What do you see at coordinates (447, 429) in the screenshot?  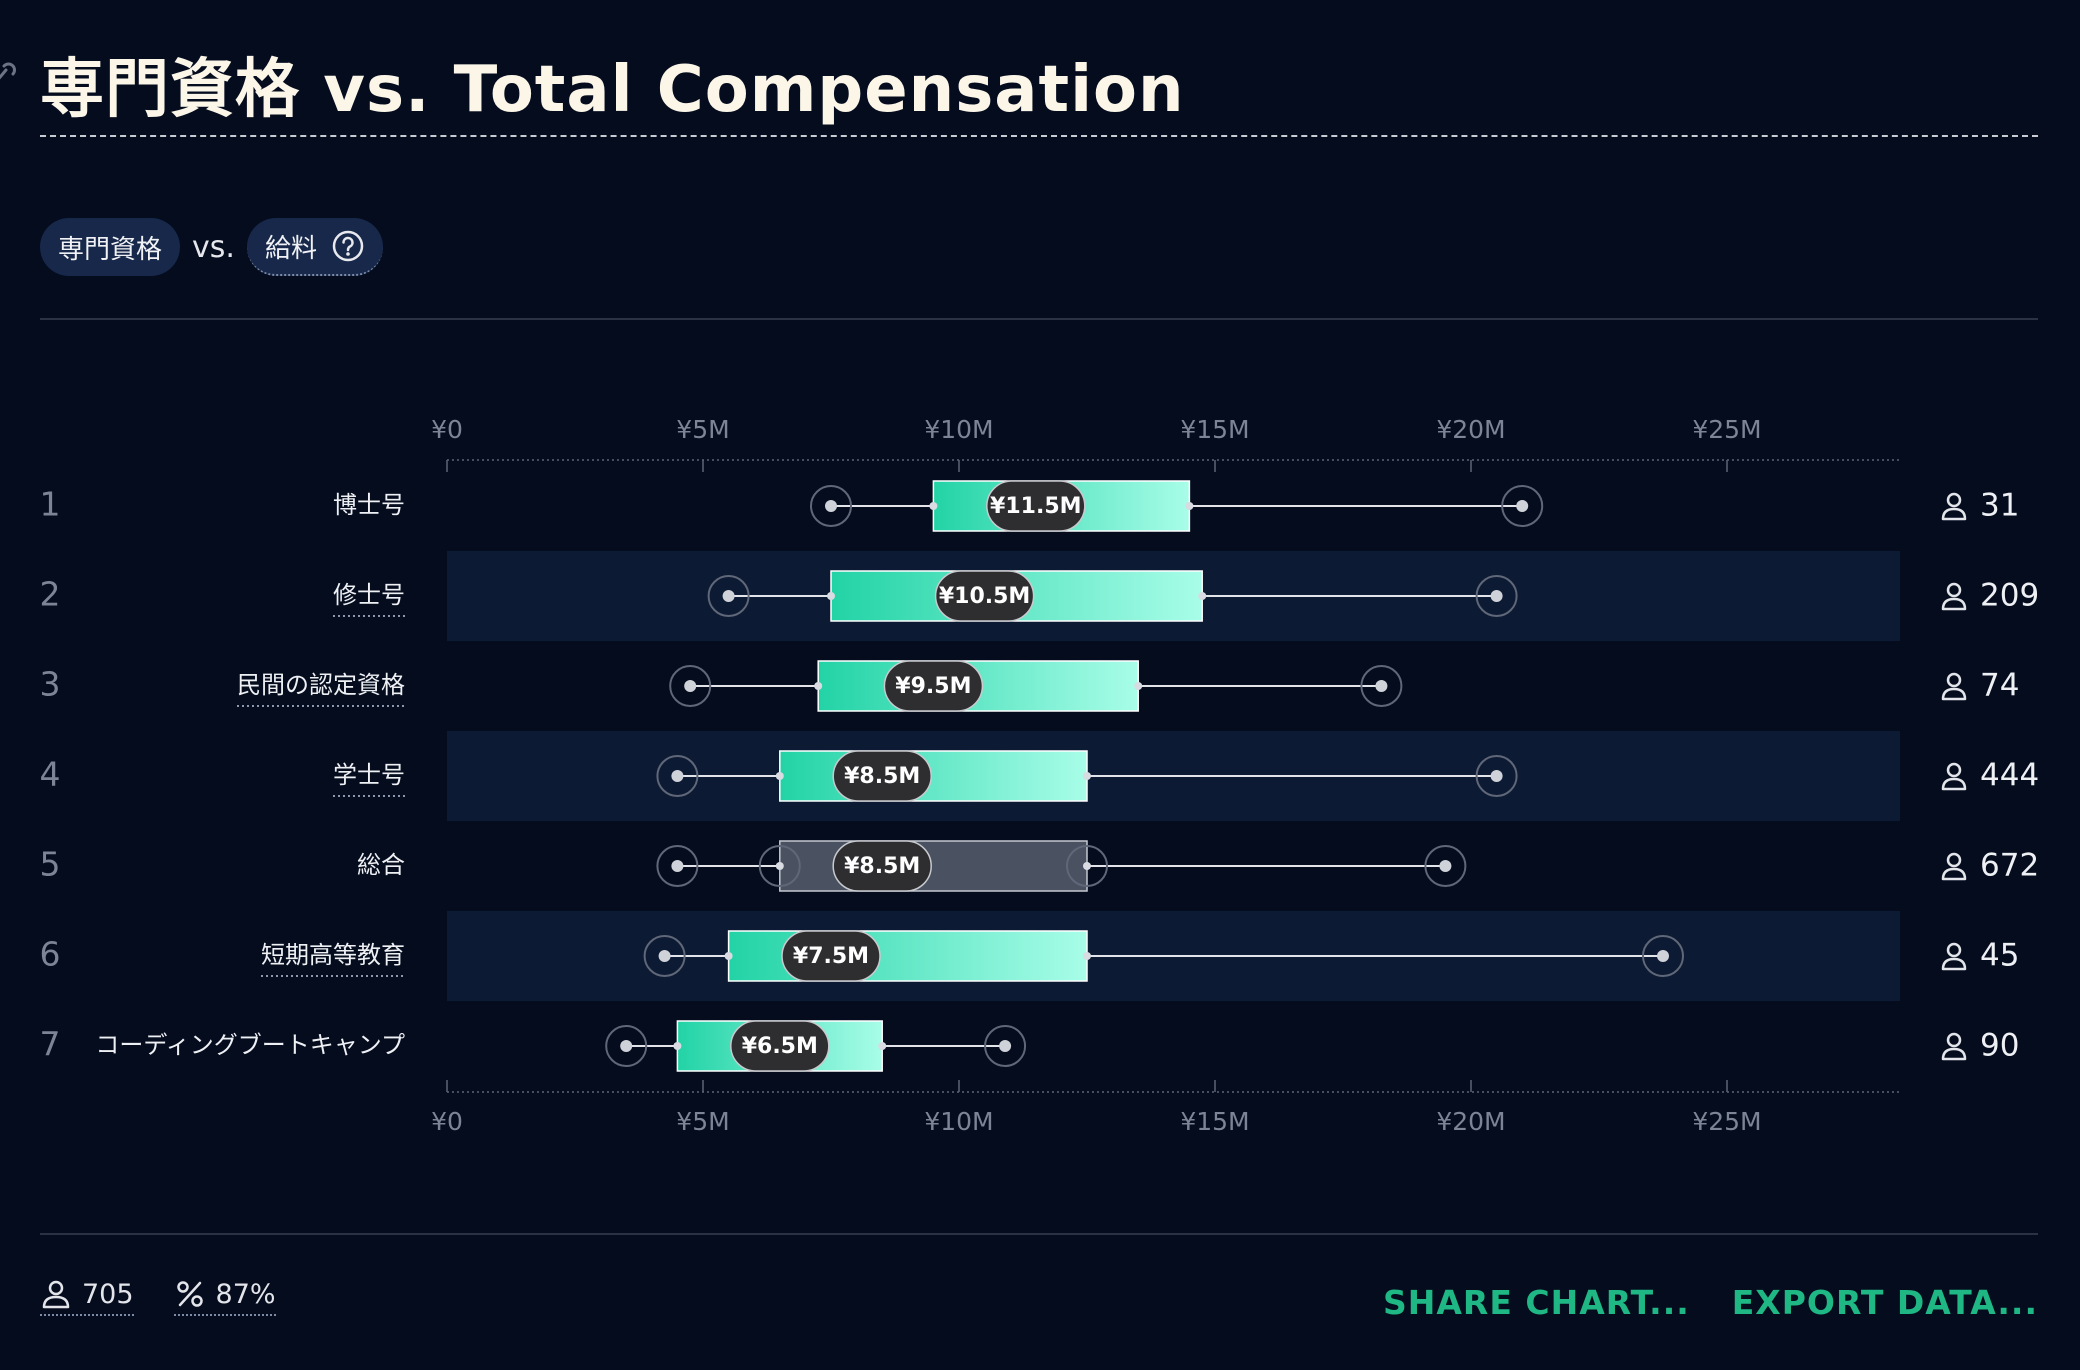 I see `x-tick-label-top: ¥0` at bounding box center [447, 429].